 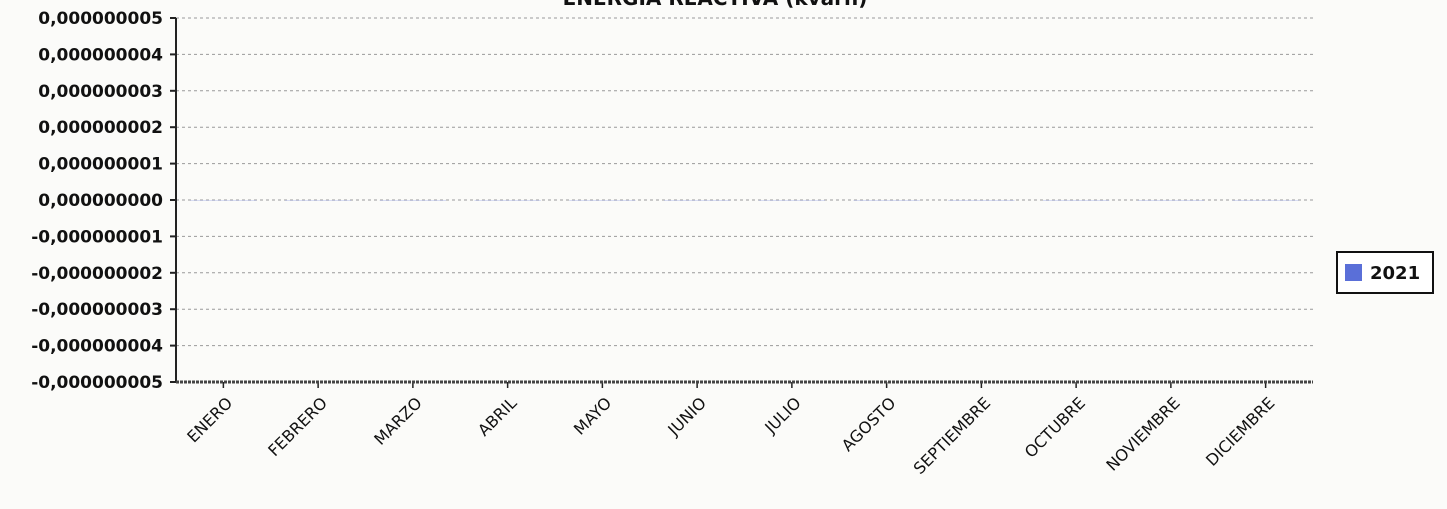 What do you see at coordinates (97, 347) in the screenshot?
I see `y-tick-label: -0,000000004` at bounding box center [97, 347].